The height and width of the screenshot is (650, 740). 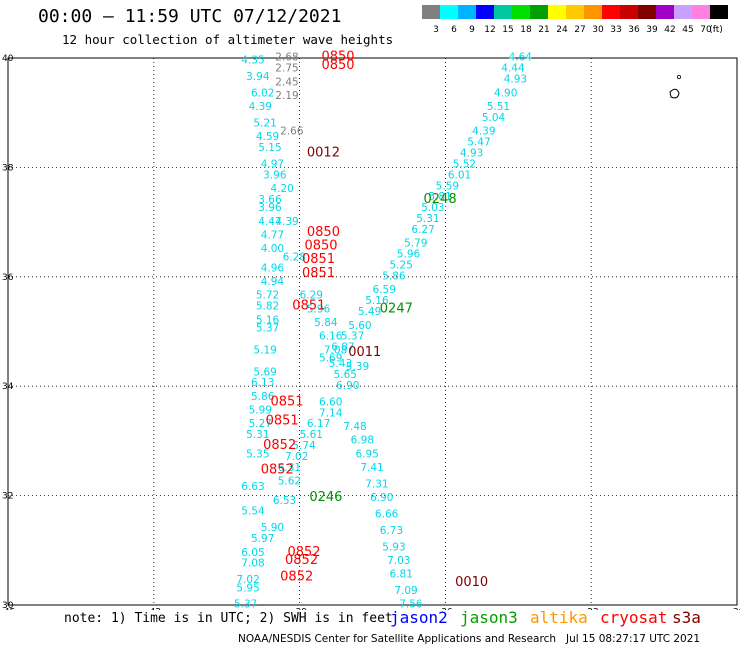 I want to click on colorbar-label: (ft), so click(x=716, y=30).